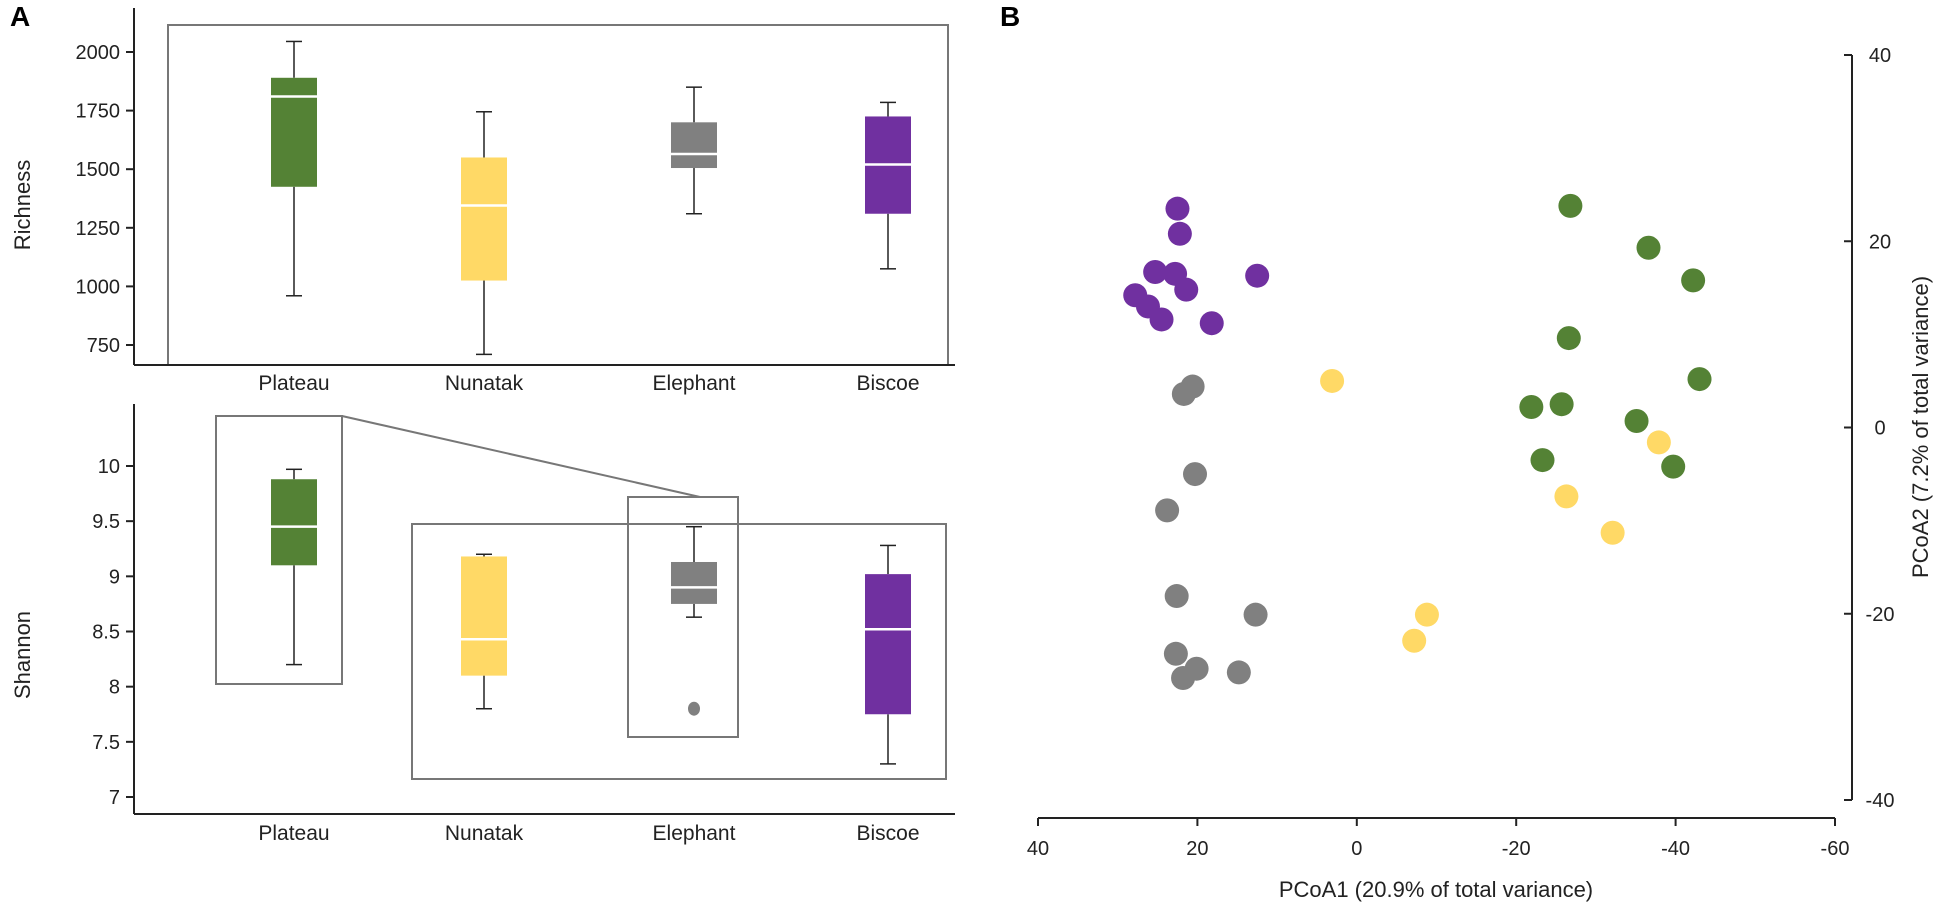  I want to click on pcoa-y-title: PCoA2 (7.2% of total variance), so click(1920, 427).